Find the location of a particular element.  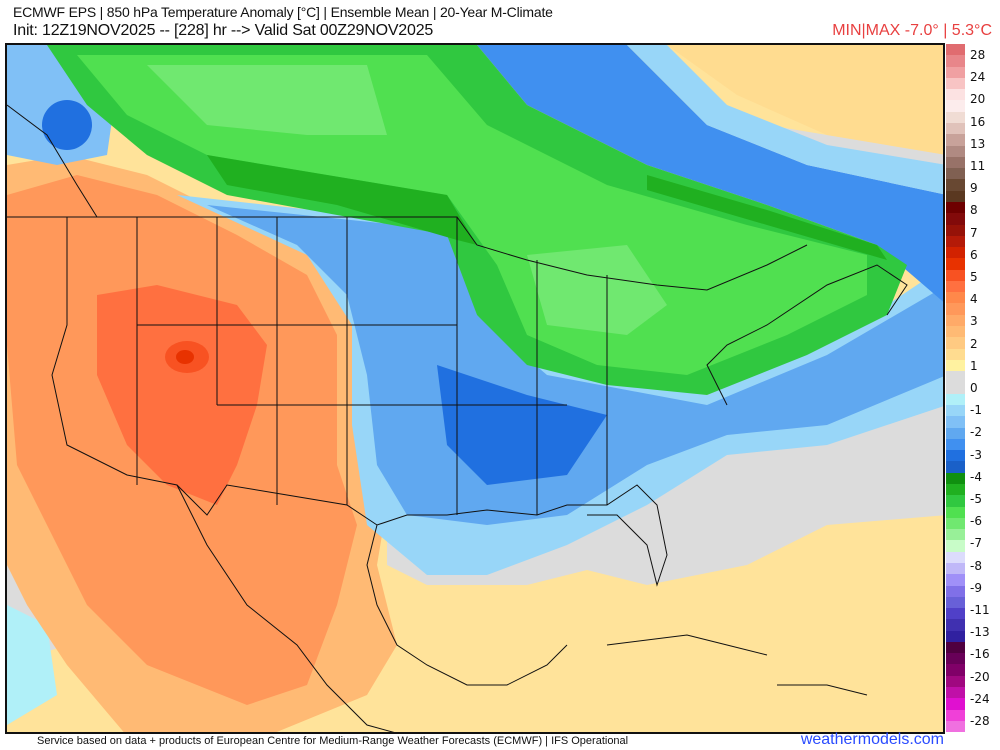

colorbar-tick-label: -6 is located at coordinates (976, 521).